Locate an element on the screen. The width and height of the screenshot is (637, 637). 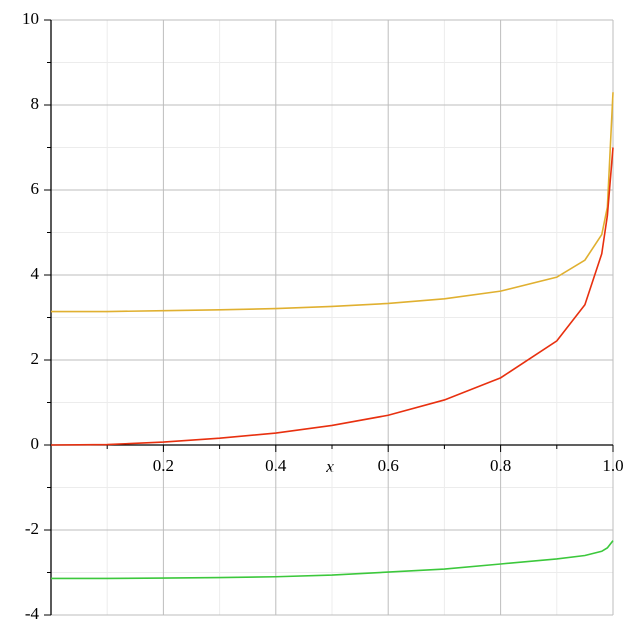
y-tick-label: 4 is located at coordinates (35, 273).